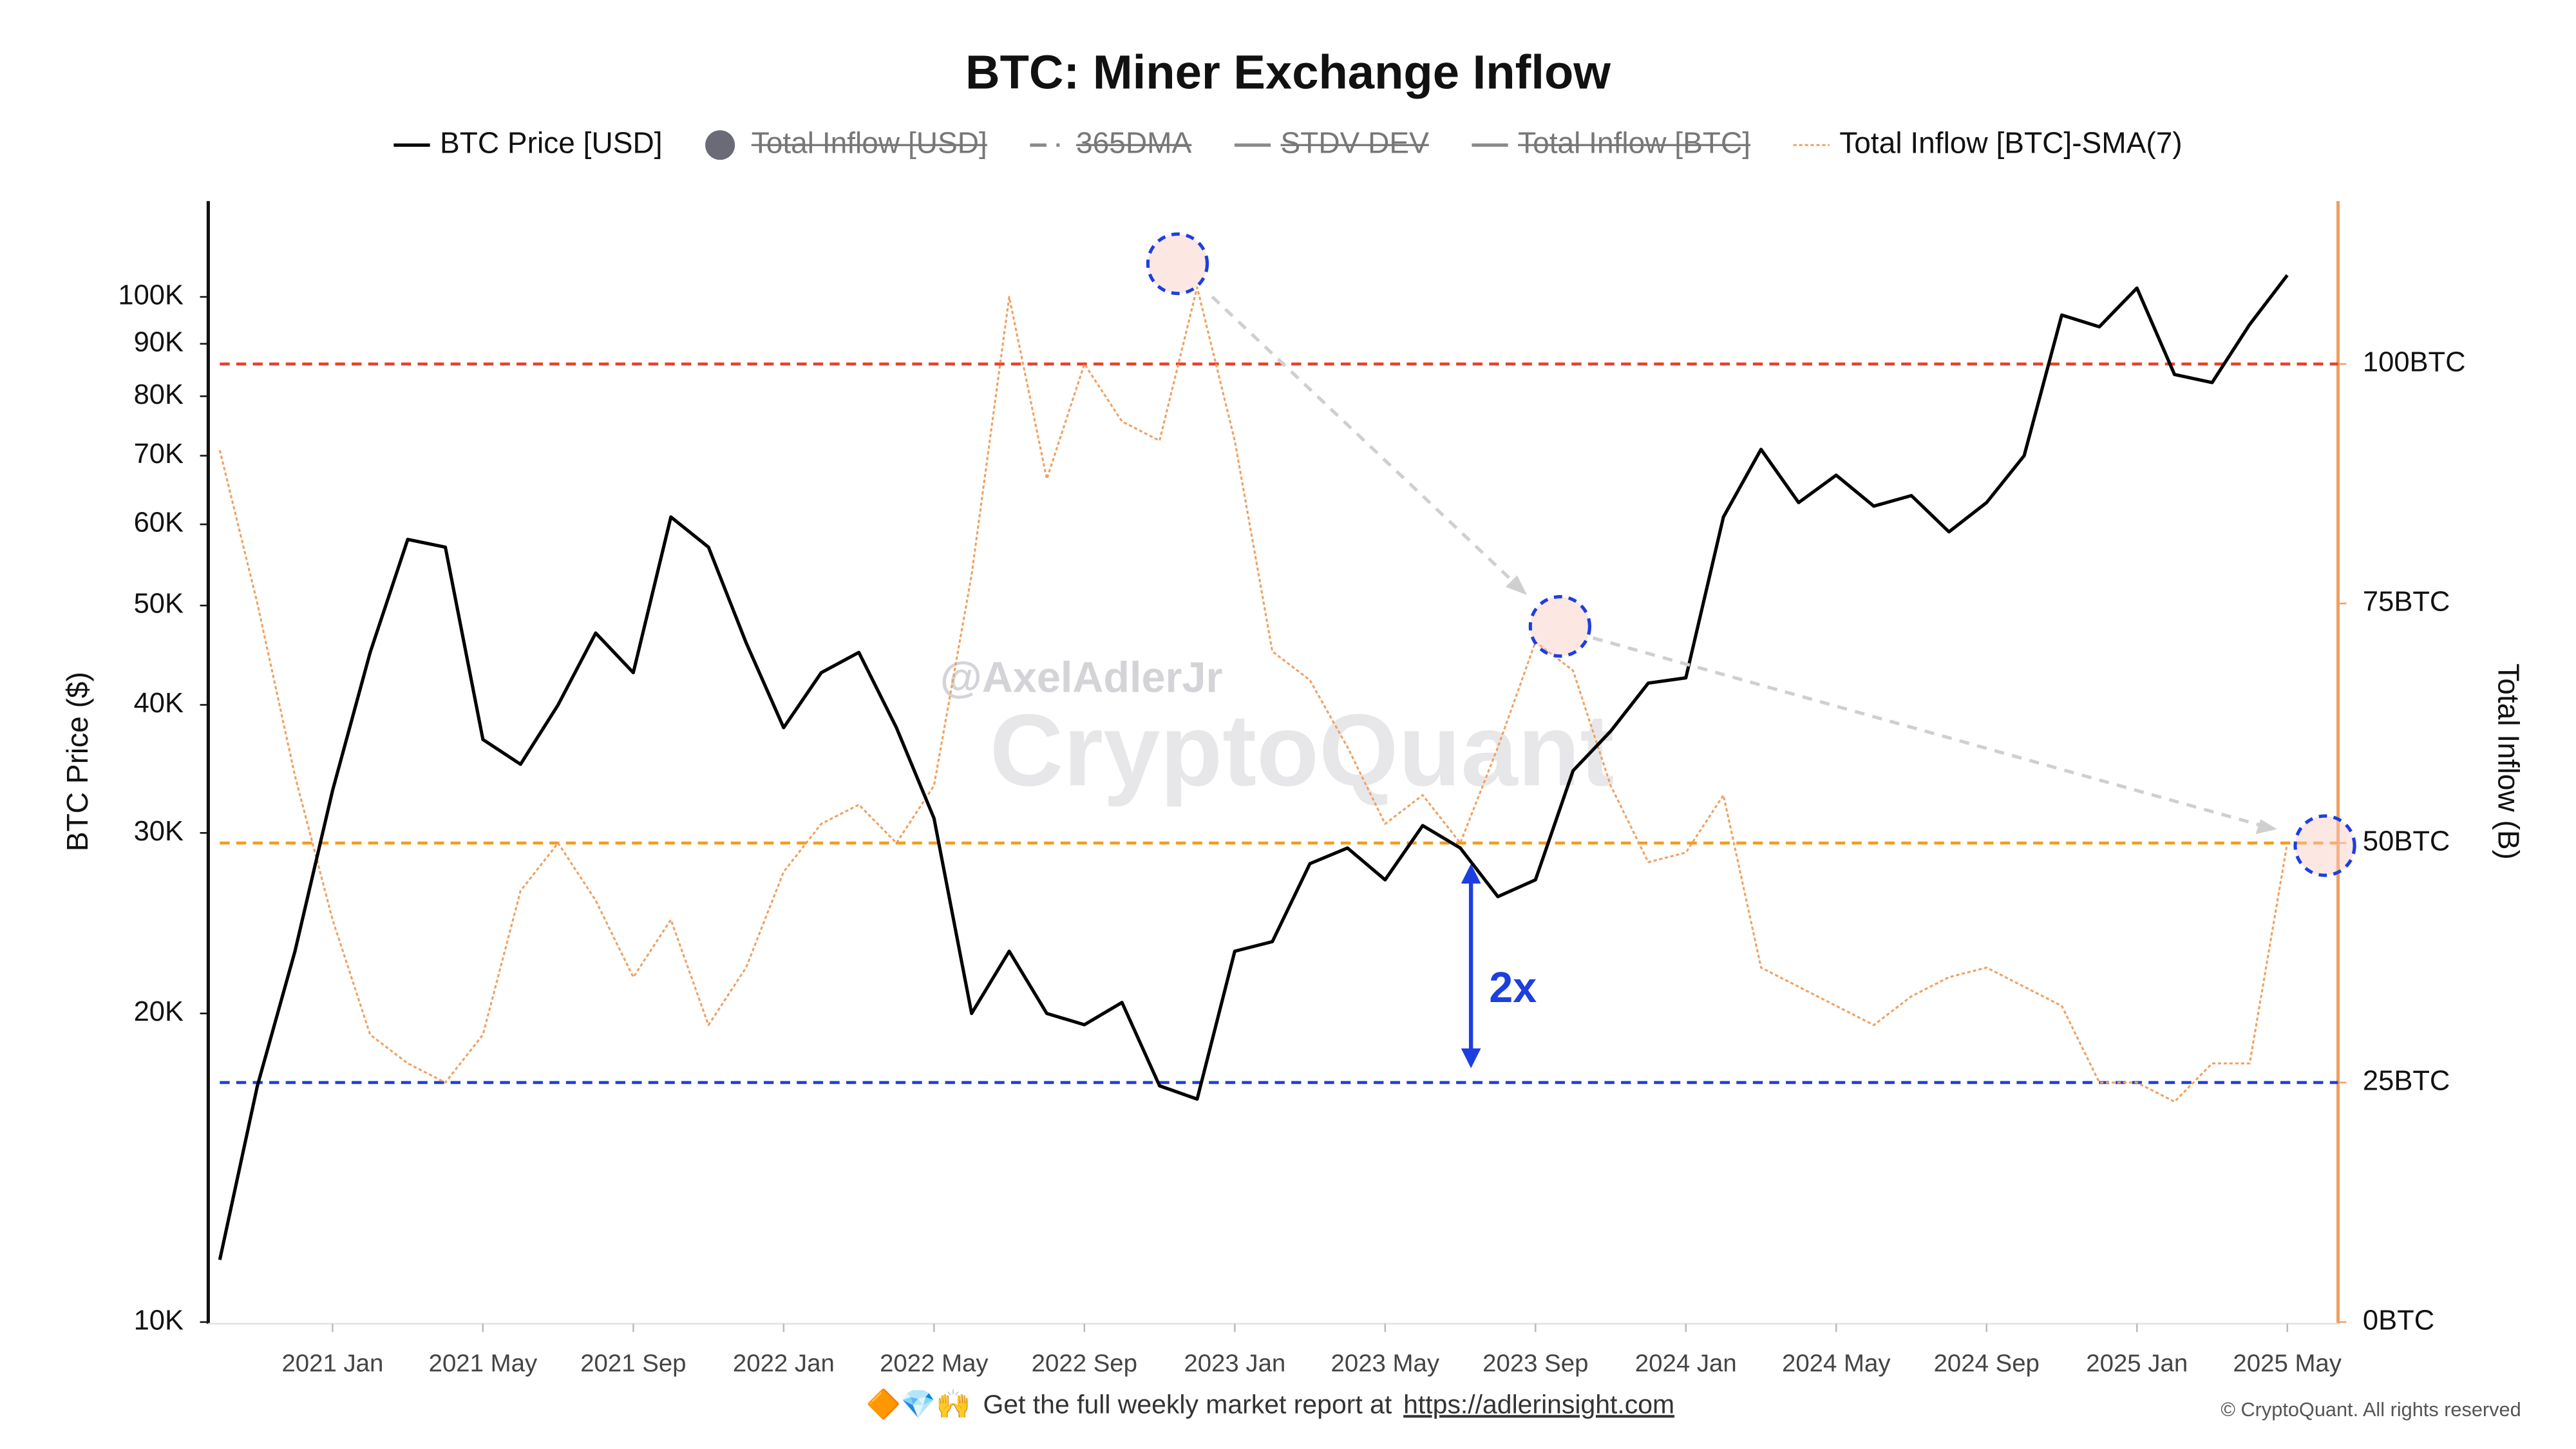  Describe the element at coordinates (159, 1320) in the screenshot. I see `y-tick-label: 10K` at that location.